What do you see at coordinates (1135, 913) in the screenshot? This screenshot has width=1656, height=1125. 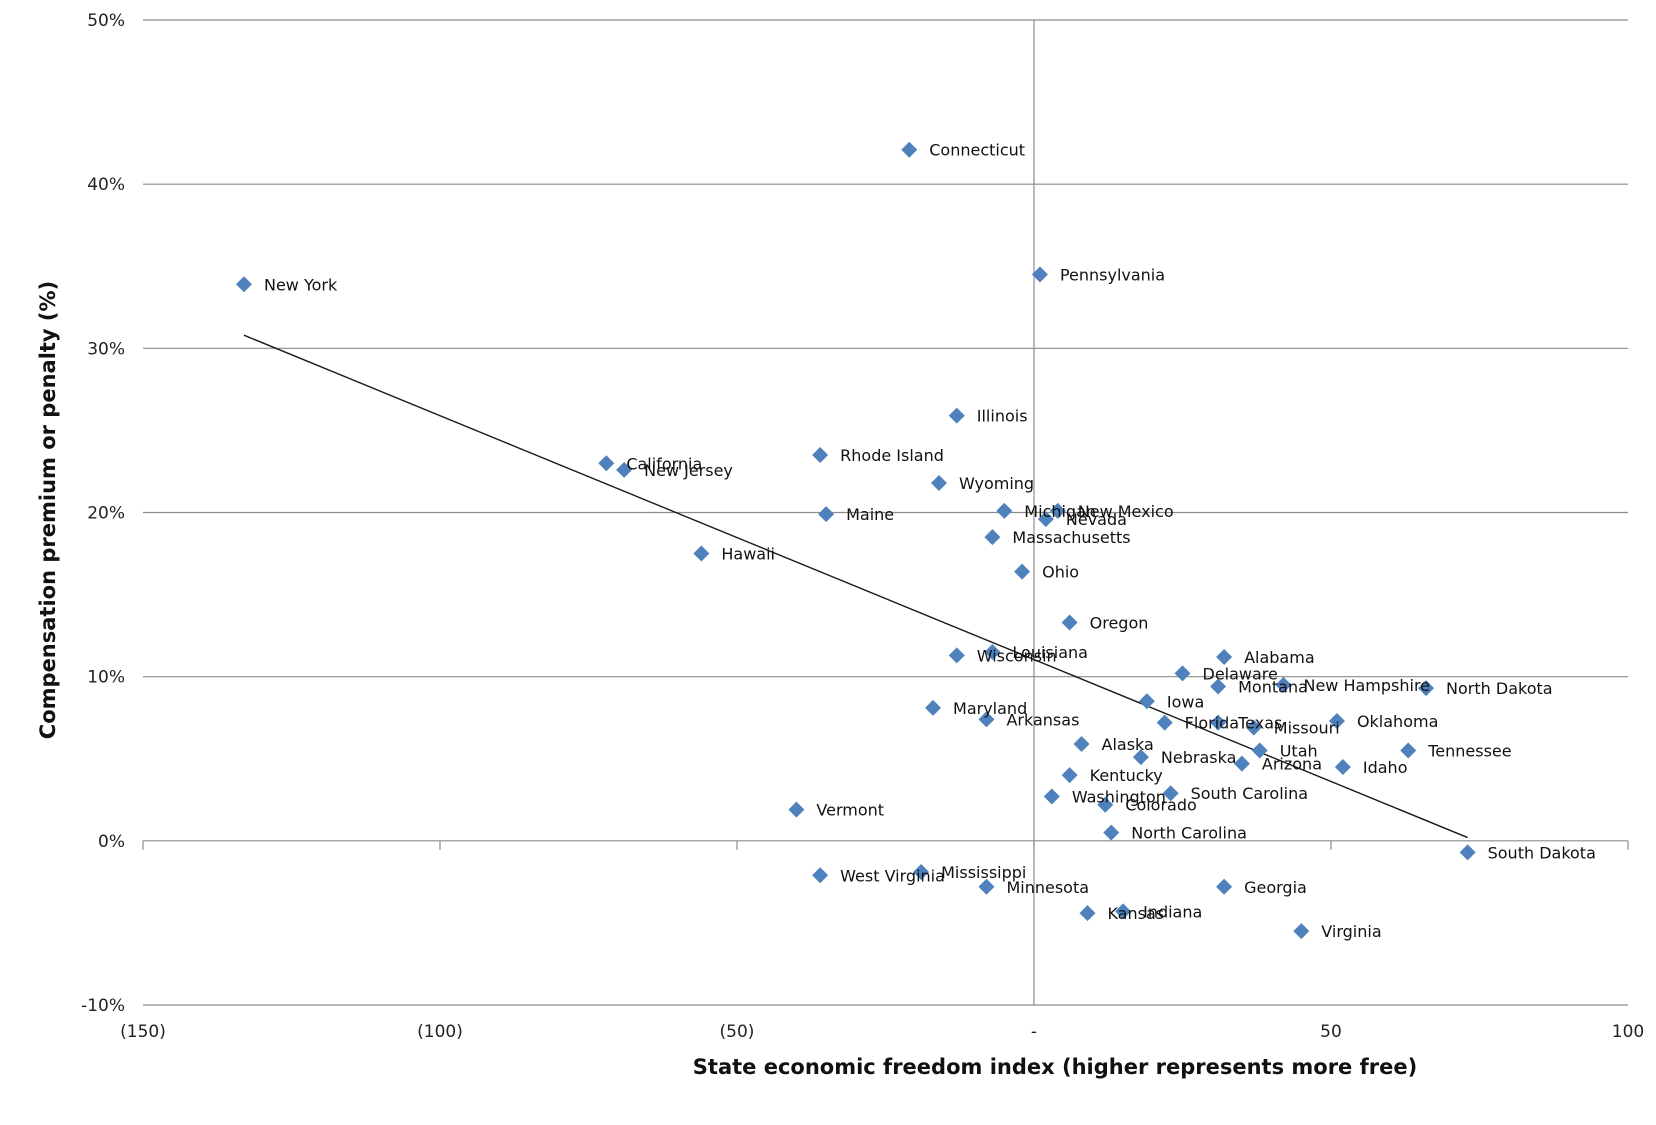 I see `data-label: Kansas` at bounding box center [1135, 913].